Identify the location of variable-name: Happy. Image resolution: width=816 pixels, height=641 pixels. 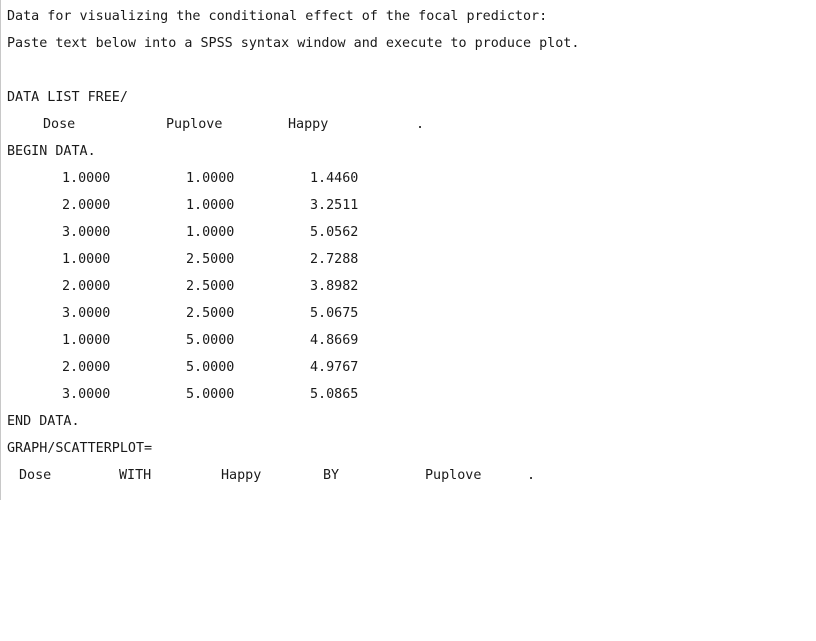
(308, 124).